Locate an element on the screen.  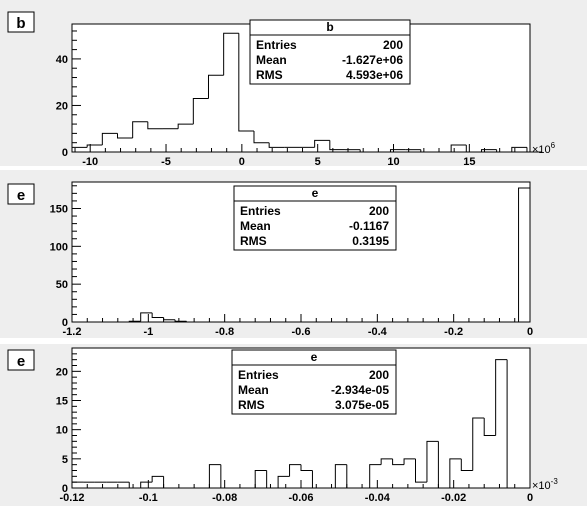
stats-rms-value: 4.593e+06 is located at coordinates (374, 75).